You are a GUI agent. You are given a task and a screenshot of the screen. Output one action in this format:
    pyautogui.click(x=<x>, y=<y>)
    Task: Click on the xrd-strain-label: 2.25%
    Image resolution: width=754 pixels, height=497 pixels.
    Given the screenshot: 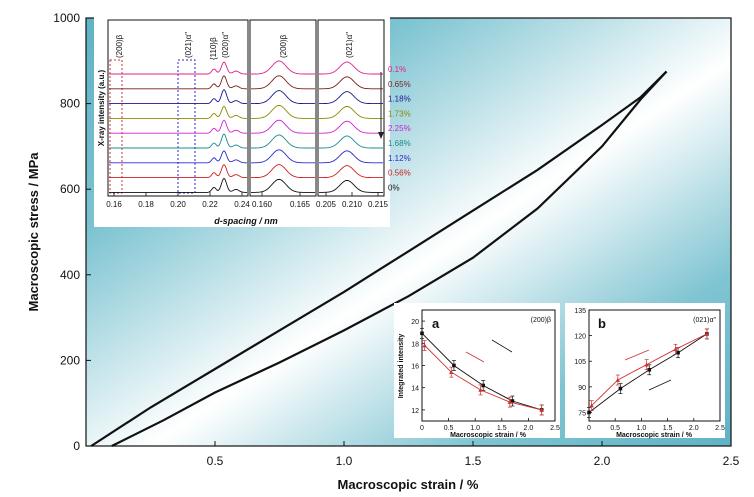 What is the action you would take?
    pyautogui.click(x=399, y=128)
    